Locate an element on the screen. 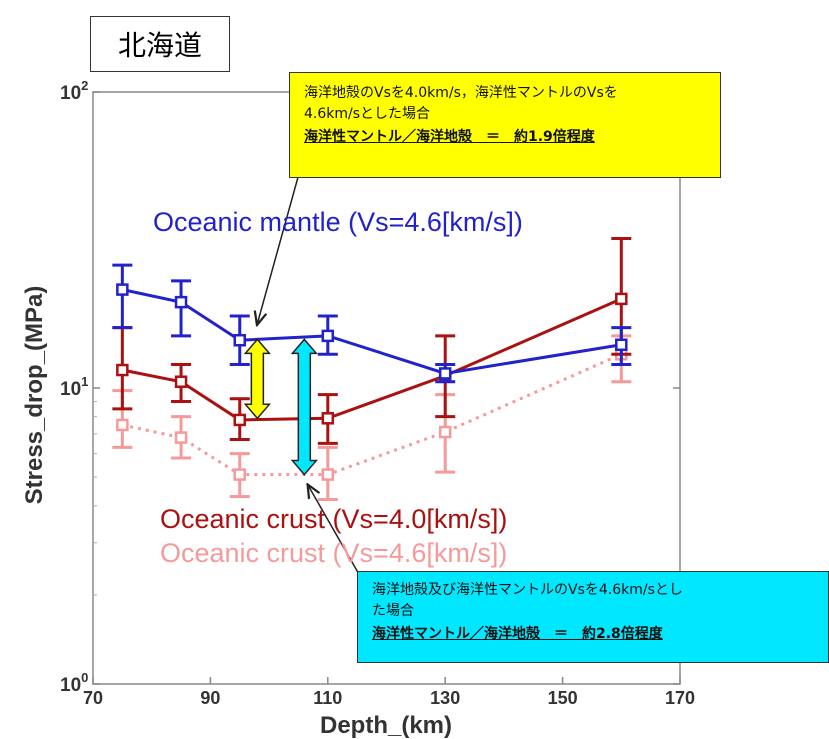 This screenshot has width=829, height=739. callout-pointers is located at coordinates (309, 373).